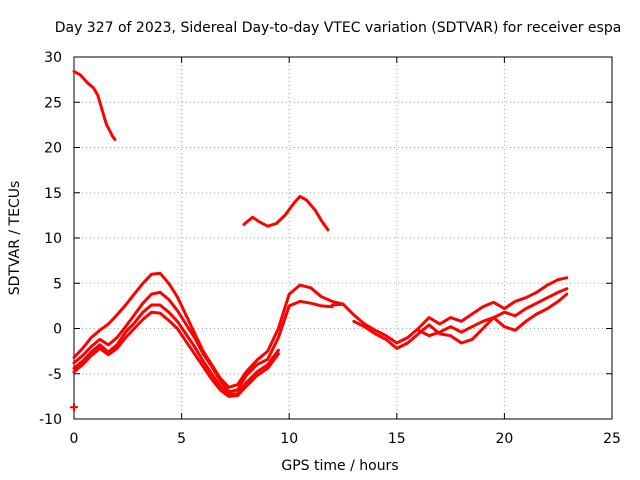 Image resolution: width=640 pixels, height=480 pixels. What do you see at coordinates (53, 58) in the screenshot?
I see `y-tick-label: 30` at bounding box center [53, 58].